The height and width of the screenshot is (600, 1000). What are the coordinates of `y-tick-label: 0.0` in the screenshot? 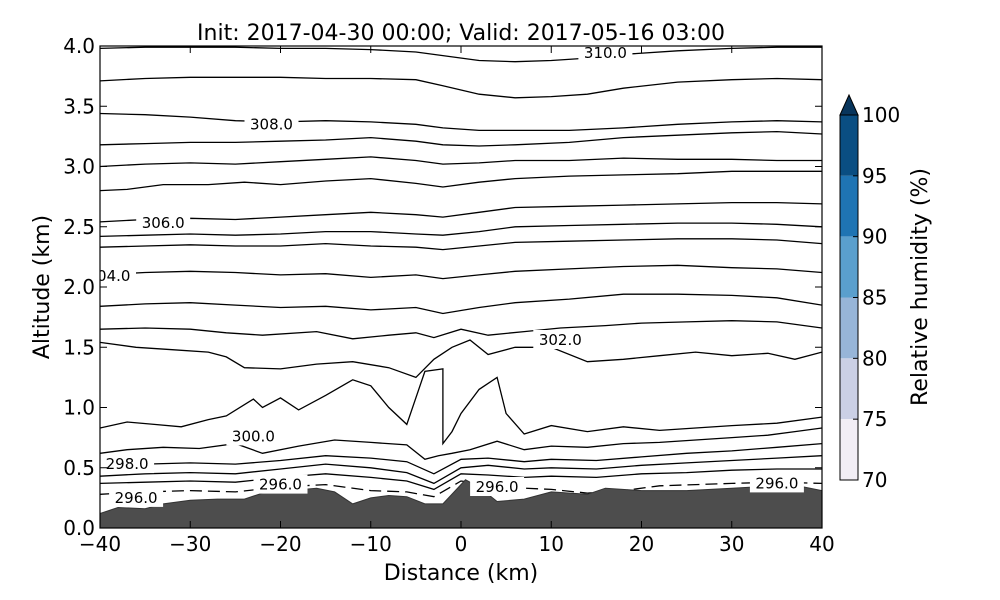 It's located at (79, 528).